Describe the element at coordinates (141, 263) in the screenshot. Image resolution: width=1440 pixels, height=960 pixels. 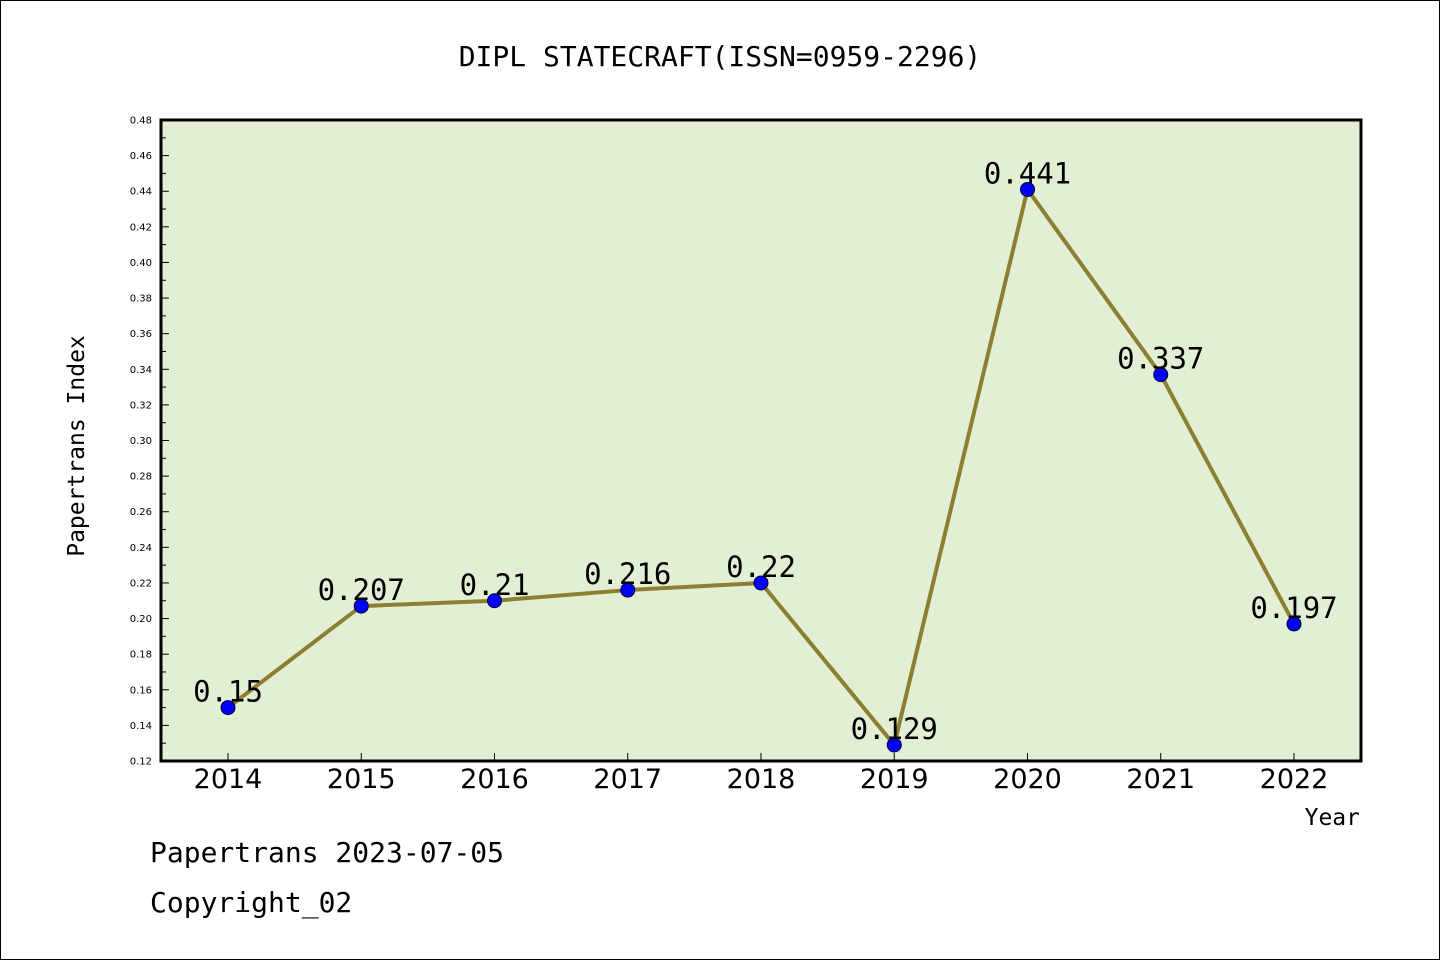
I see `y-tick-label: 0.40` at that location.